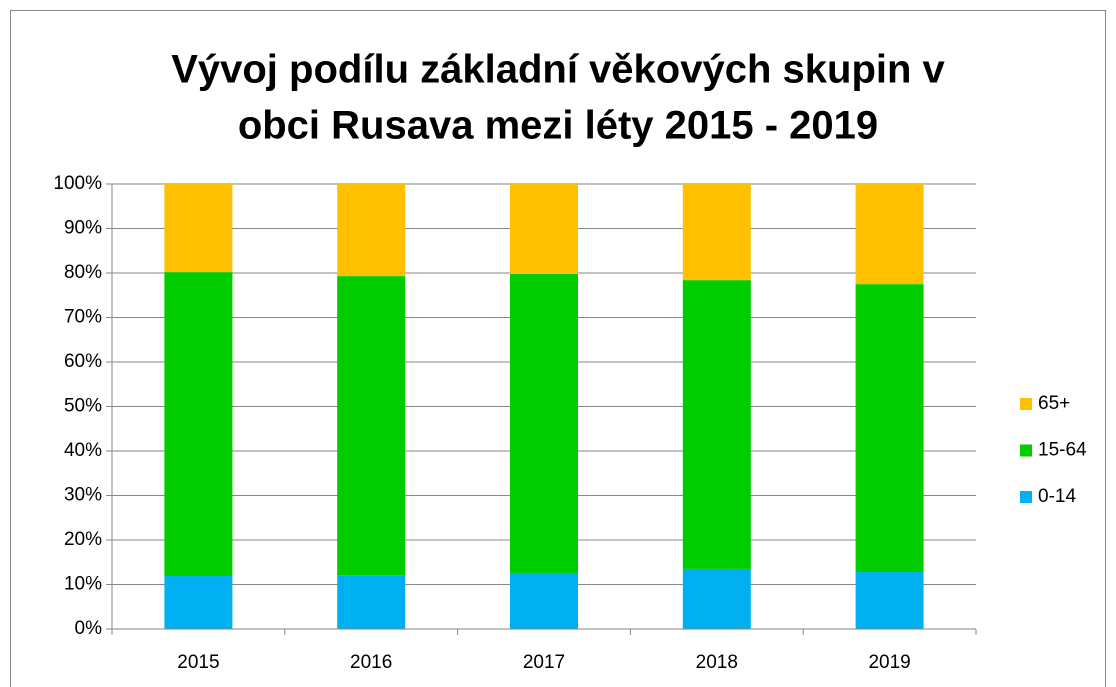 This screenshot has height=687, width=1116. What do you see at coordinates (89, 628) in the screenshot?
I see `y-tick-label: 0%` at bounding box center [89, 628].